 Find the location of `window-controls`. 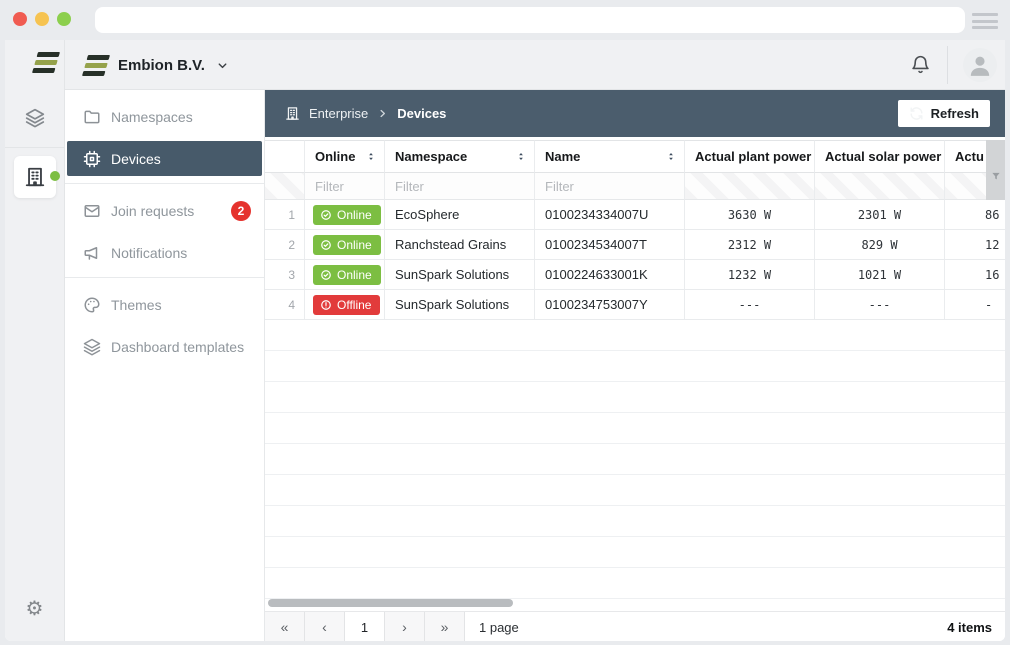

window-controls is located at coordinates (42, 19).